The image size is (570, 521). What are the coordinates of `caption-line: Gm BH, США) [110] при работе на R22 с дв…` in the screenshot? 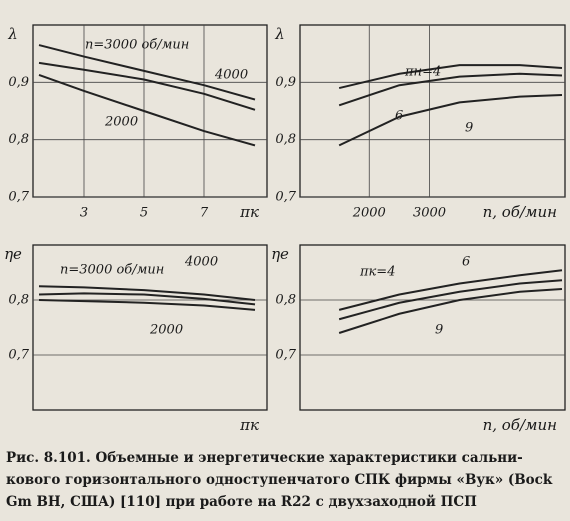 It's located at (241, 502).